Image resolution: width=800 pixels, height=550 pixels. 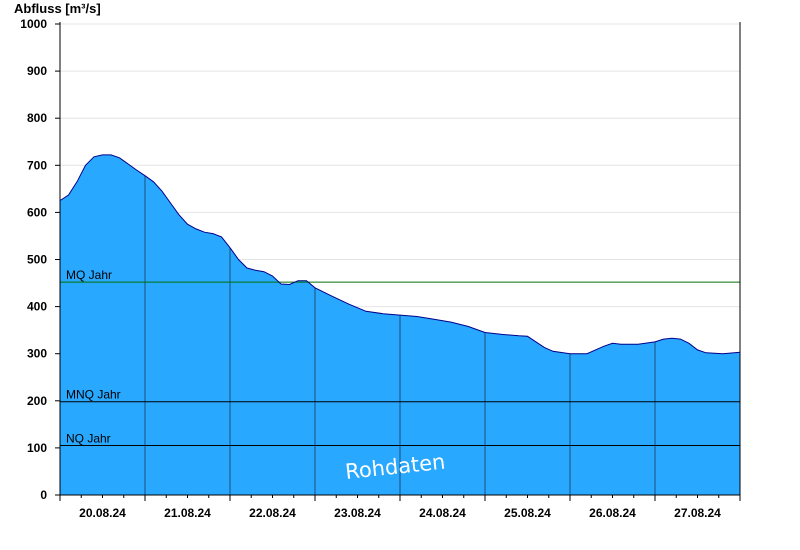 I want to click on x-tick-label-1: 21.08.24, so click(x=187, y=513).